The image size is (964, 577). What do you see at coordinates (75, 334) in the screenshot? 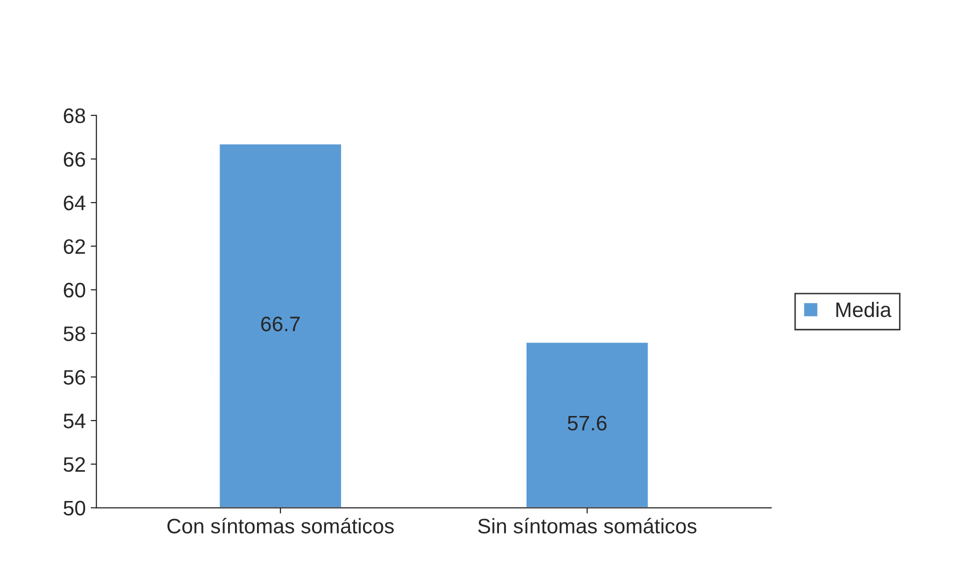
I see `y-tick-label: 58` at bounding box center [75, 334].